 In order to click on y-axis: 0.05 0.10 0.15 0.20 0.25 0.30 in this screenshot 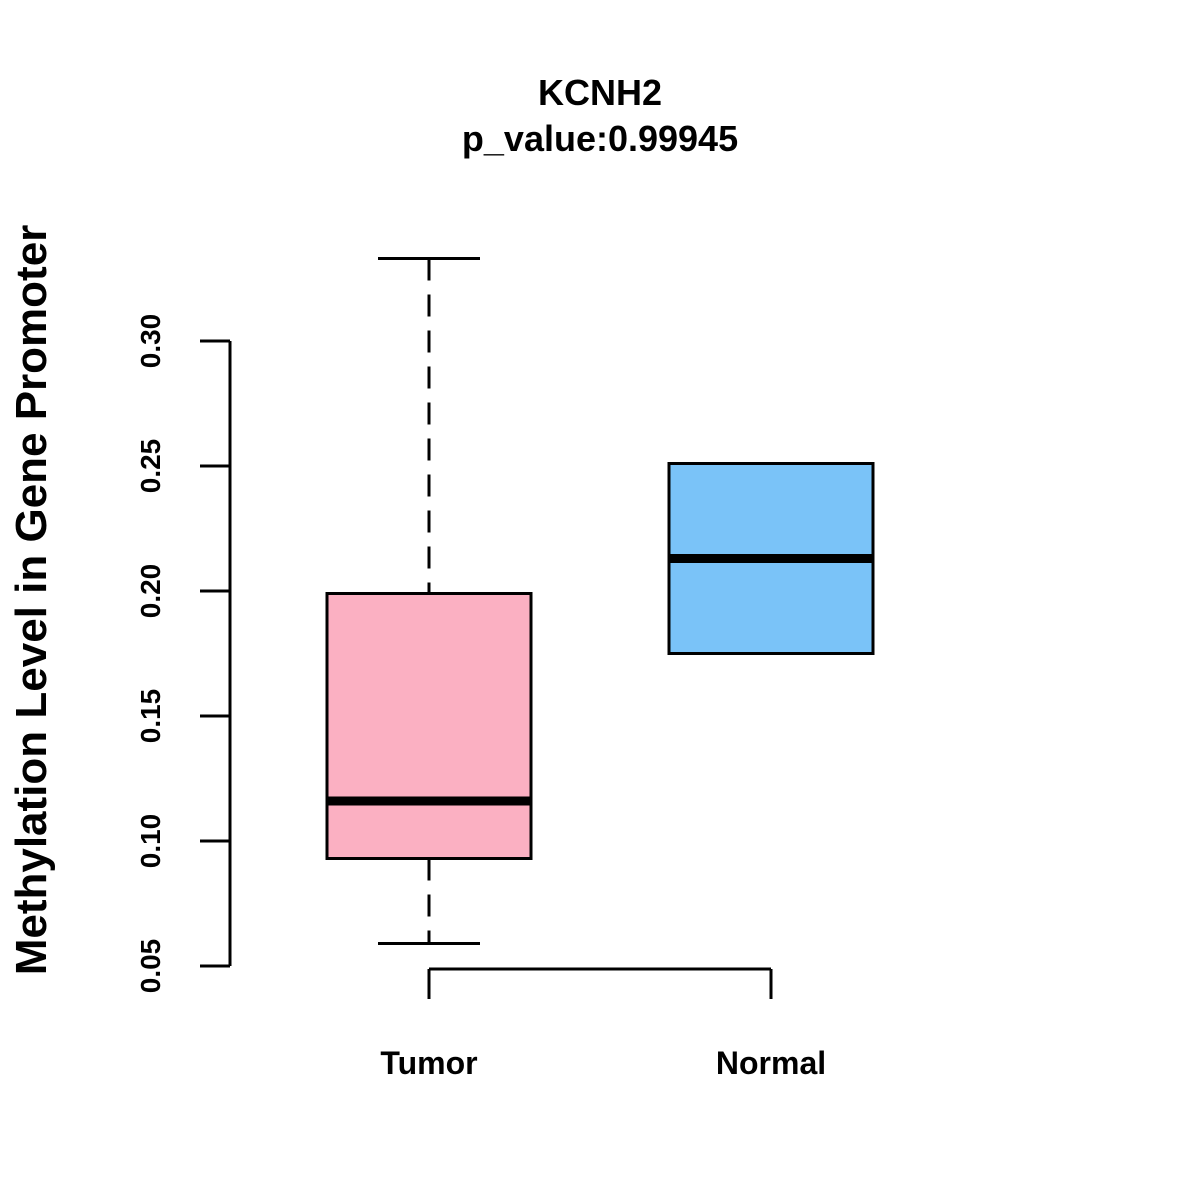, I will do `click(183, 654)`.